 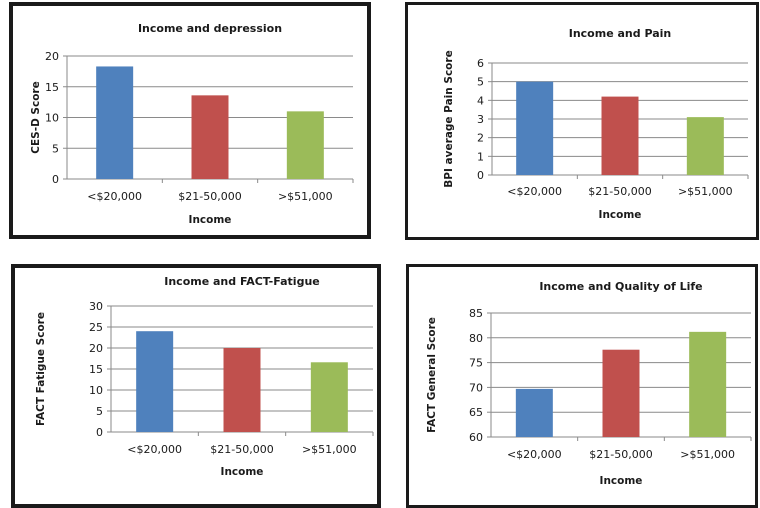 What do you see at coordinates (480, 63) in the screenshot?
I see `y-tick-label: 6` at bounding box center [480, 63].